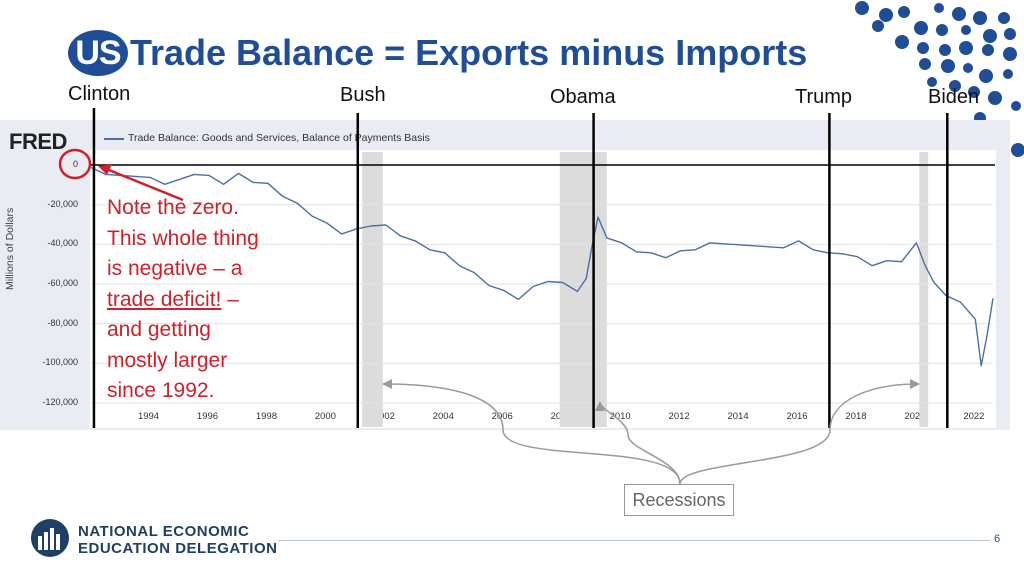 The image size is (1024, 576). What do you see at coordinates (954, 97) in the screenshot?
I see `president-label-biden: Biden` at bounding box center [954, 97].